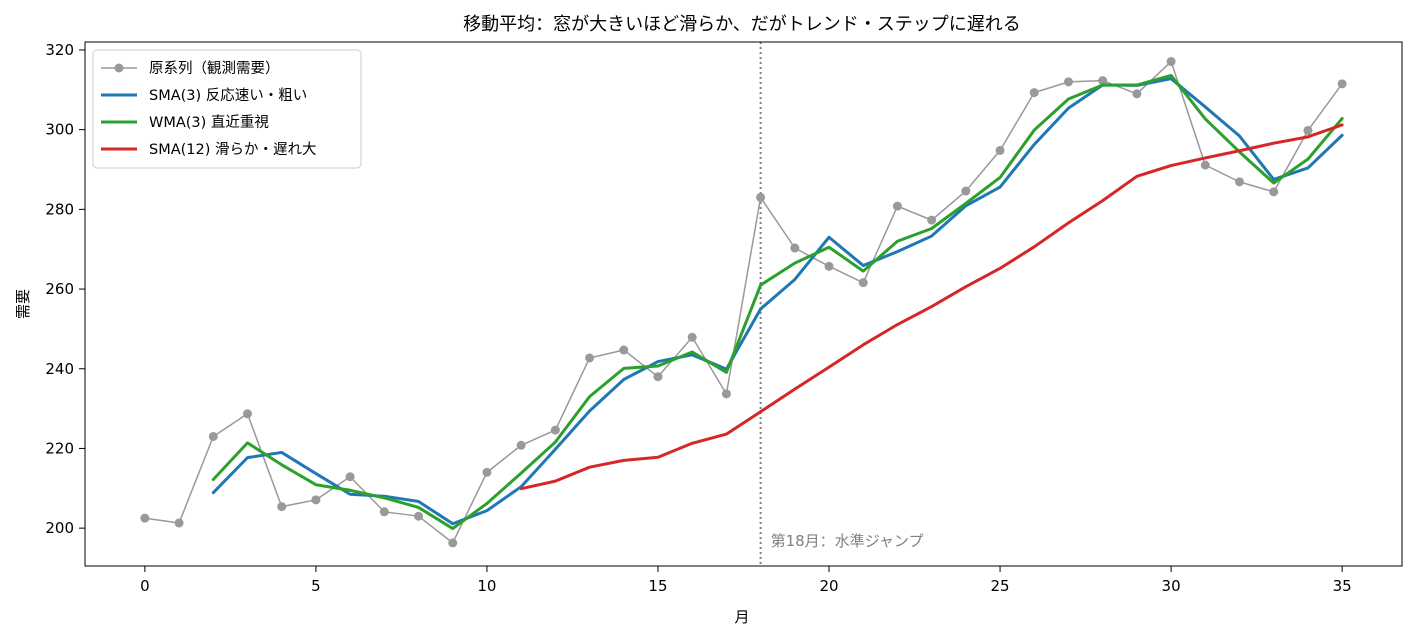 This screenshot has width=1414, height=636. Describe the element at coordinates (59, 209) in the screenshot. I see `y-tick-label: 280` at that location.